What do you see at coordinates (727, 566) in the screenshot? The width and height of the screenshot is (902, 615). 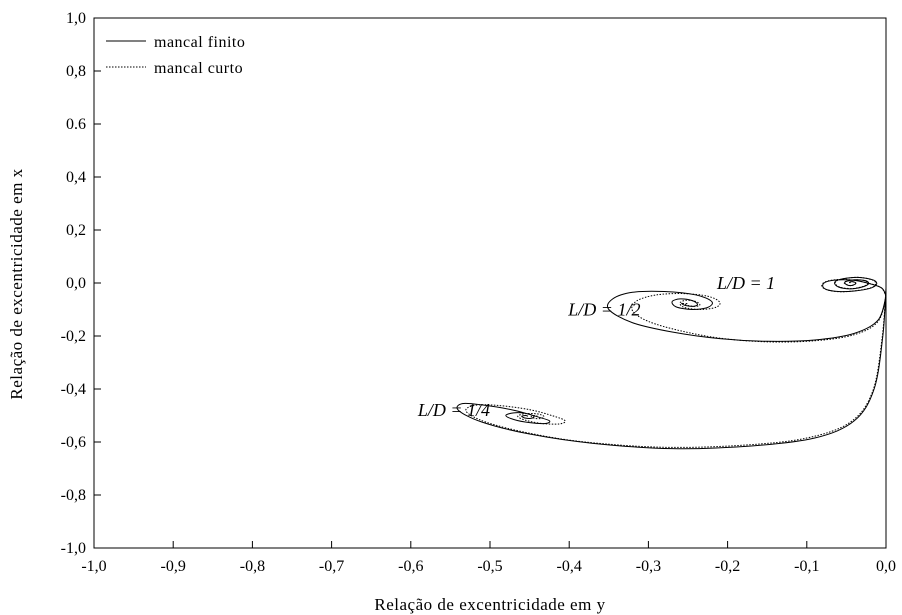 I see `x-tick-label: -0,2` at bounding box center [727, 566].